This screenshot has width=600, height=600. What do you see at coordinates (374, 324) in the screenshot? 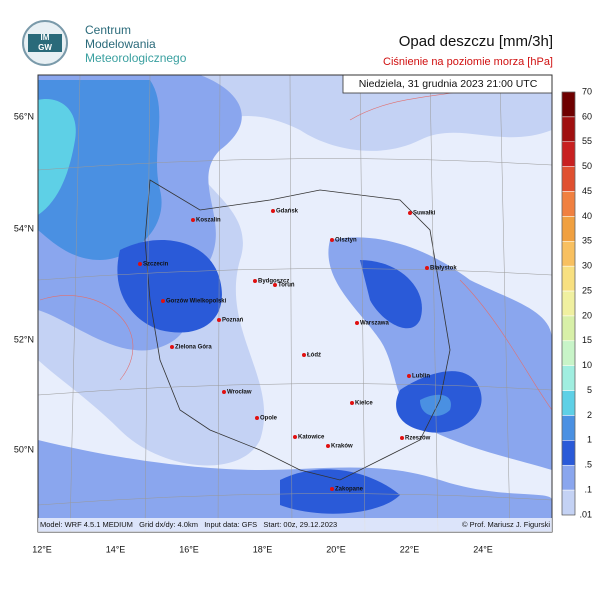
I see `city-label: Warszawa` at bounding box center [374, 324].